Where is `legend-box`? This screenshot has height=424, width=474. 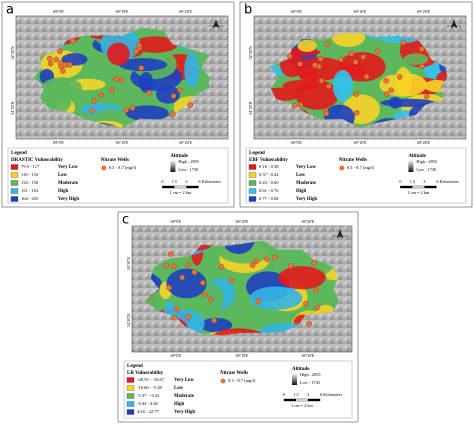
legend-box is located at coordinates (238, 389).